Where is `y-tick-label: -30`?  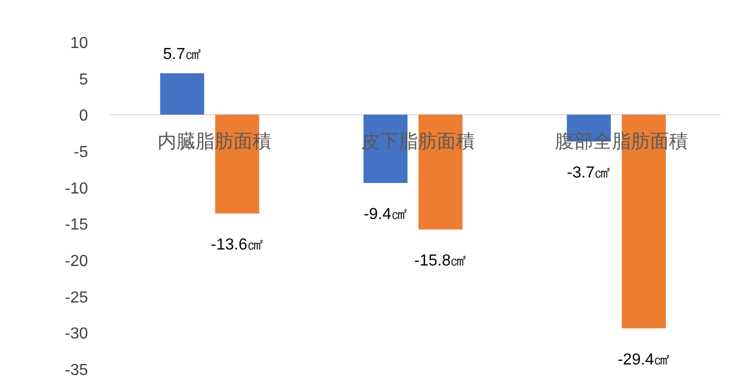
y-tick-label: -30 is located at coordinates (76, 334).